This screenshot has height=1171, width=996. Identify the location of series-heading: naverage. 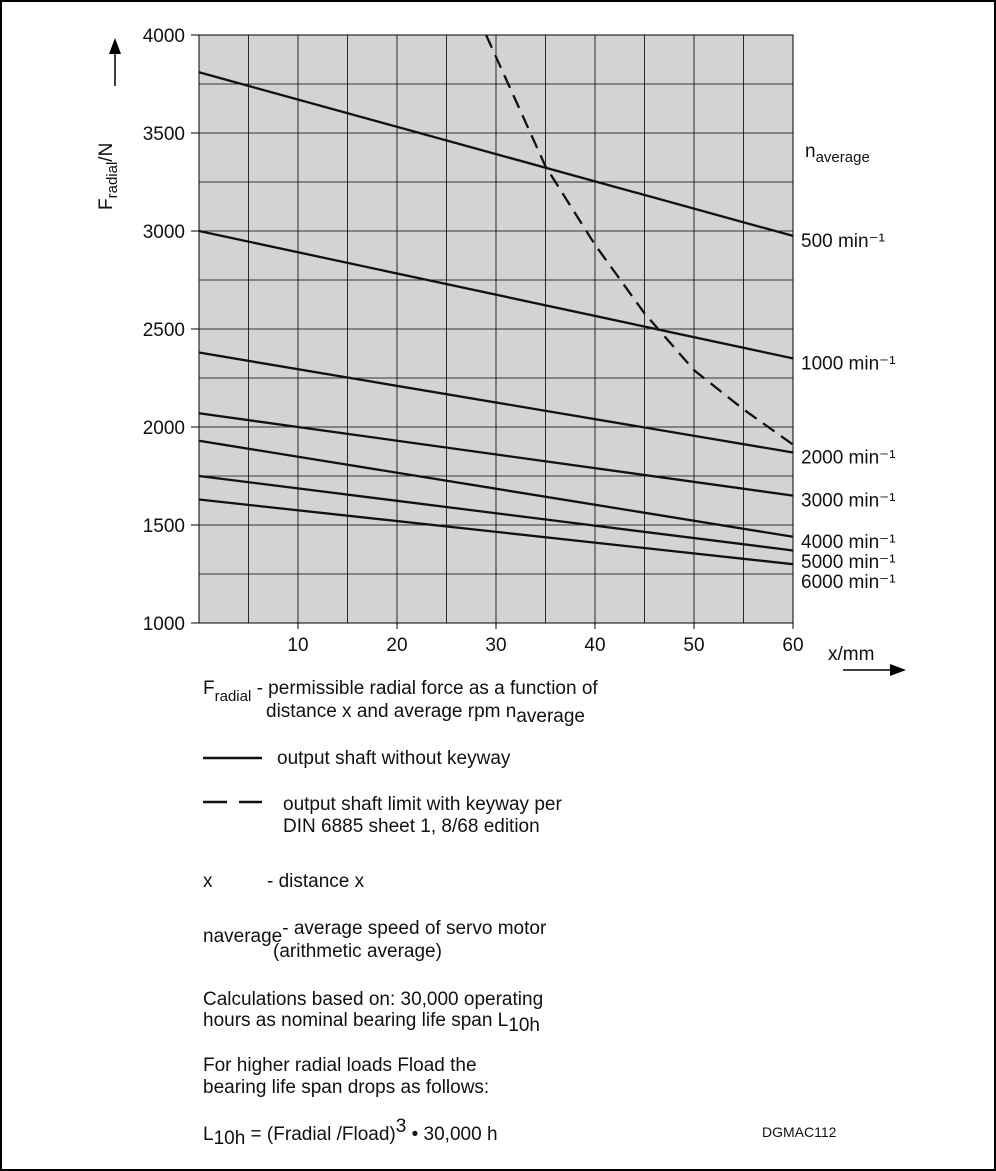
(837, 153).